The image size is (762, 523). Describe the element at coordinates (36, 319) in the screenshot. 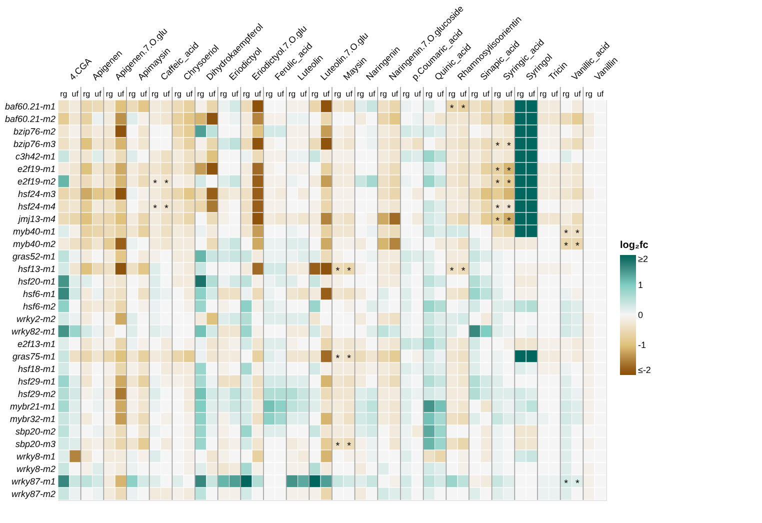

I see `y-tick-label: wrky2-m2` at that location.